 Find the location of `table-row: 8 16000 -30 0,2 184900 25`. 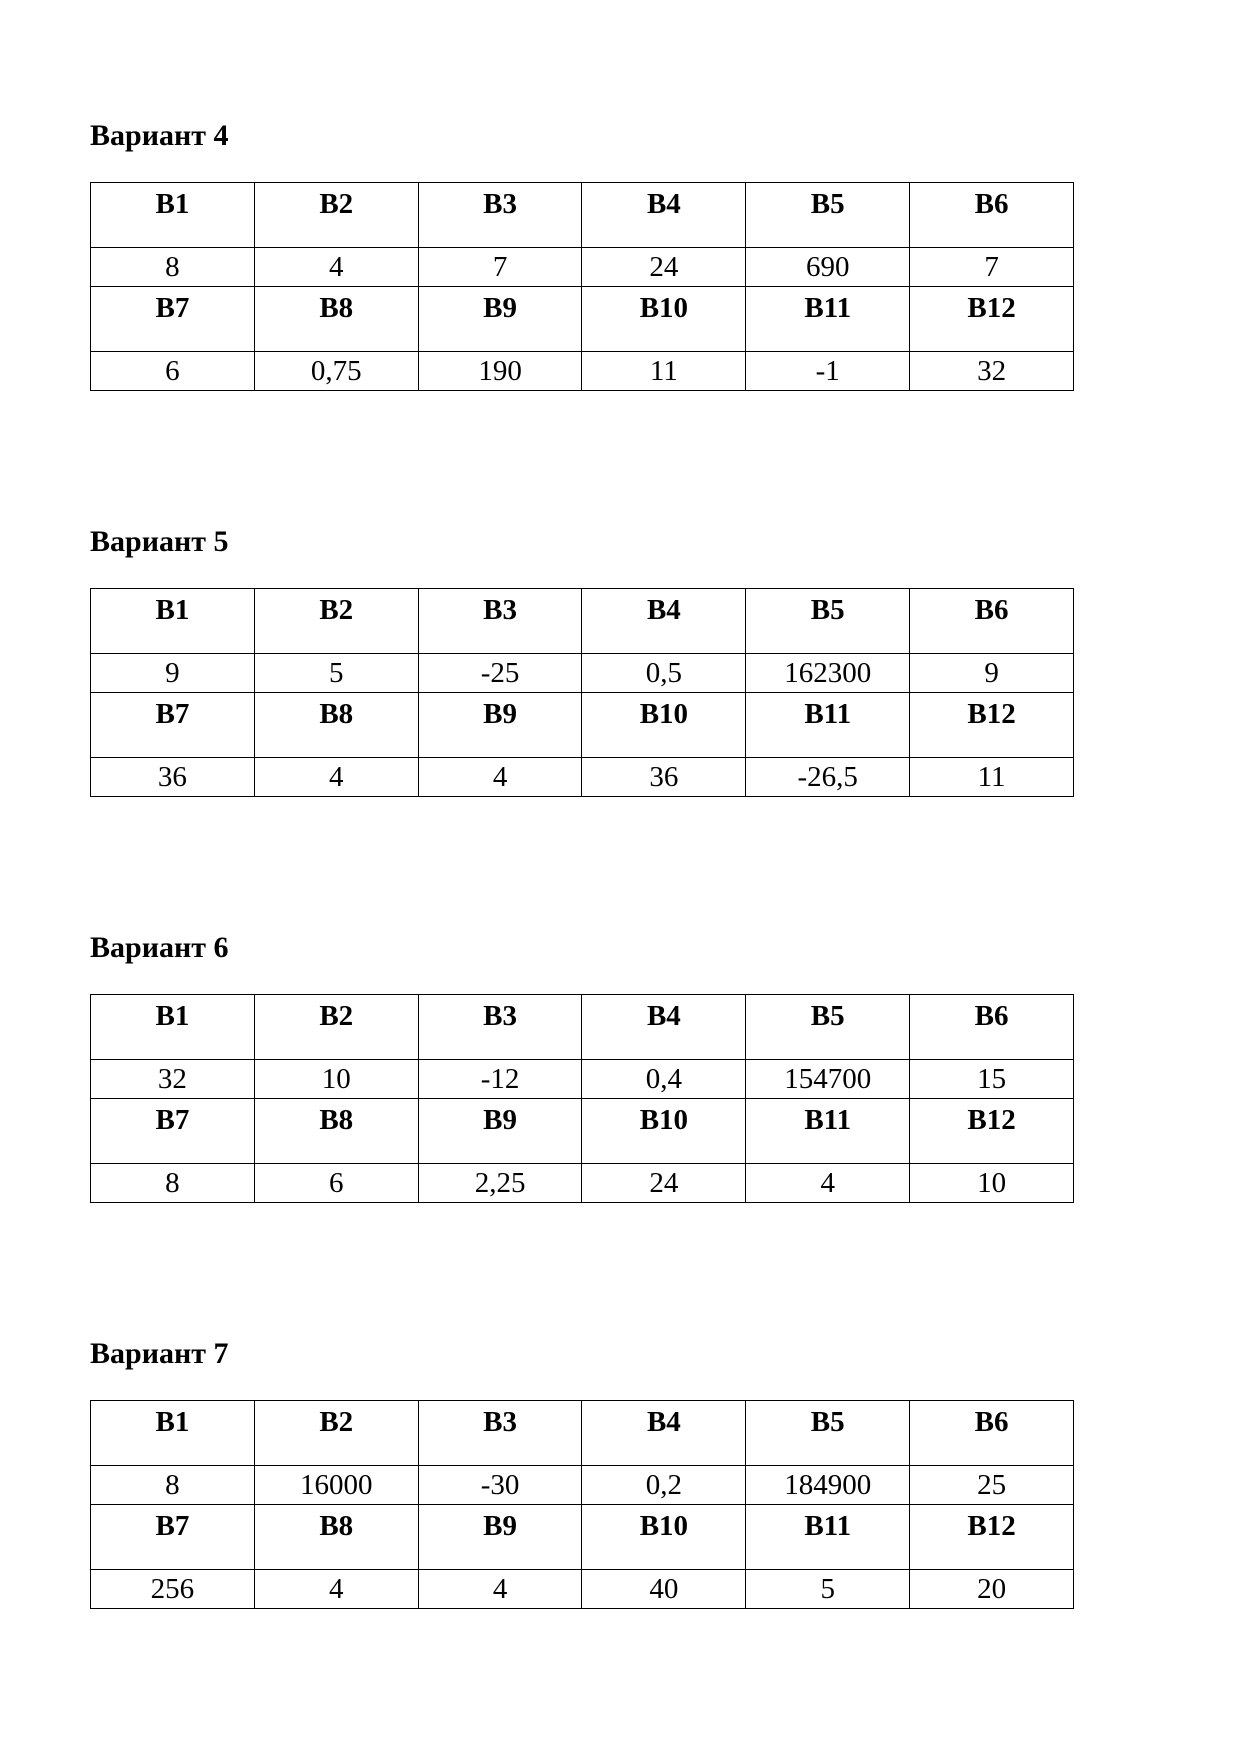

table-row: 8 16000 -30 0,2 184900 25 is located at coordinates (582, 1485).